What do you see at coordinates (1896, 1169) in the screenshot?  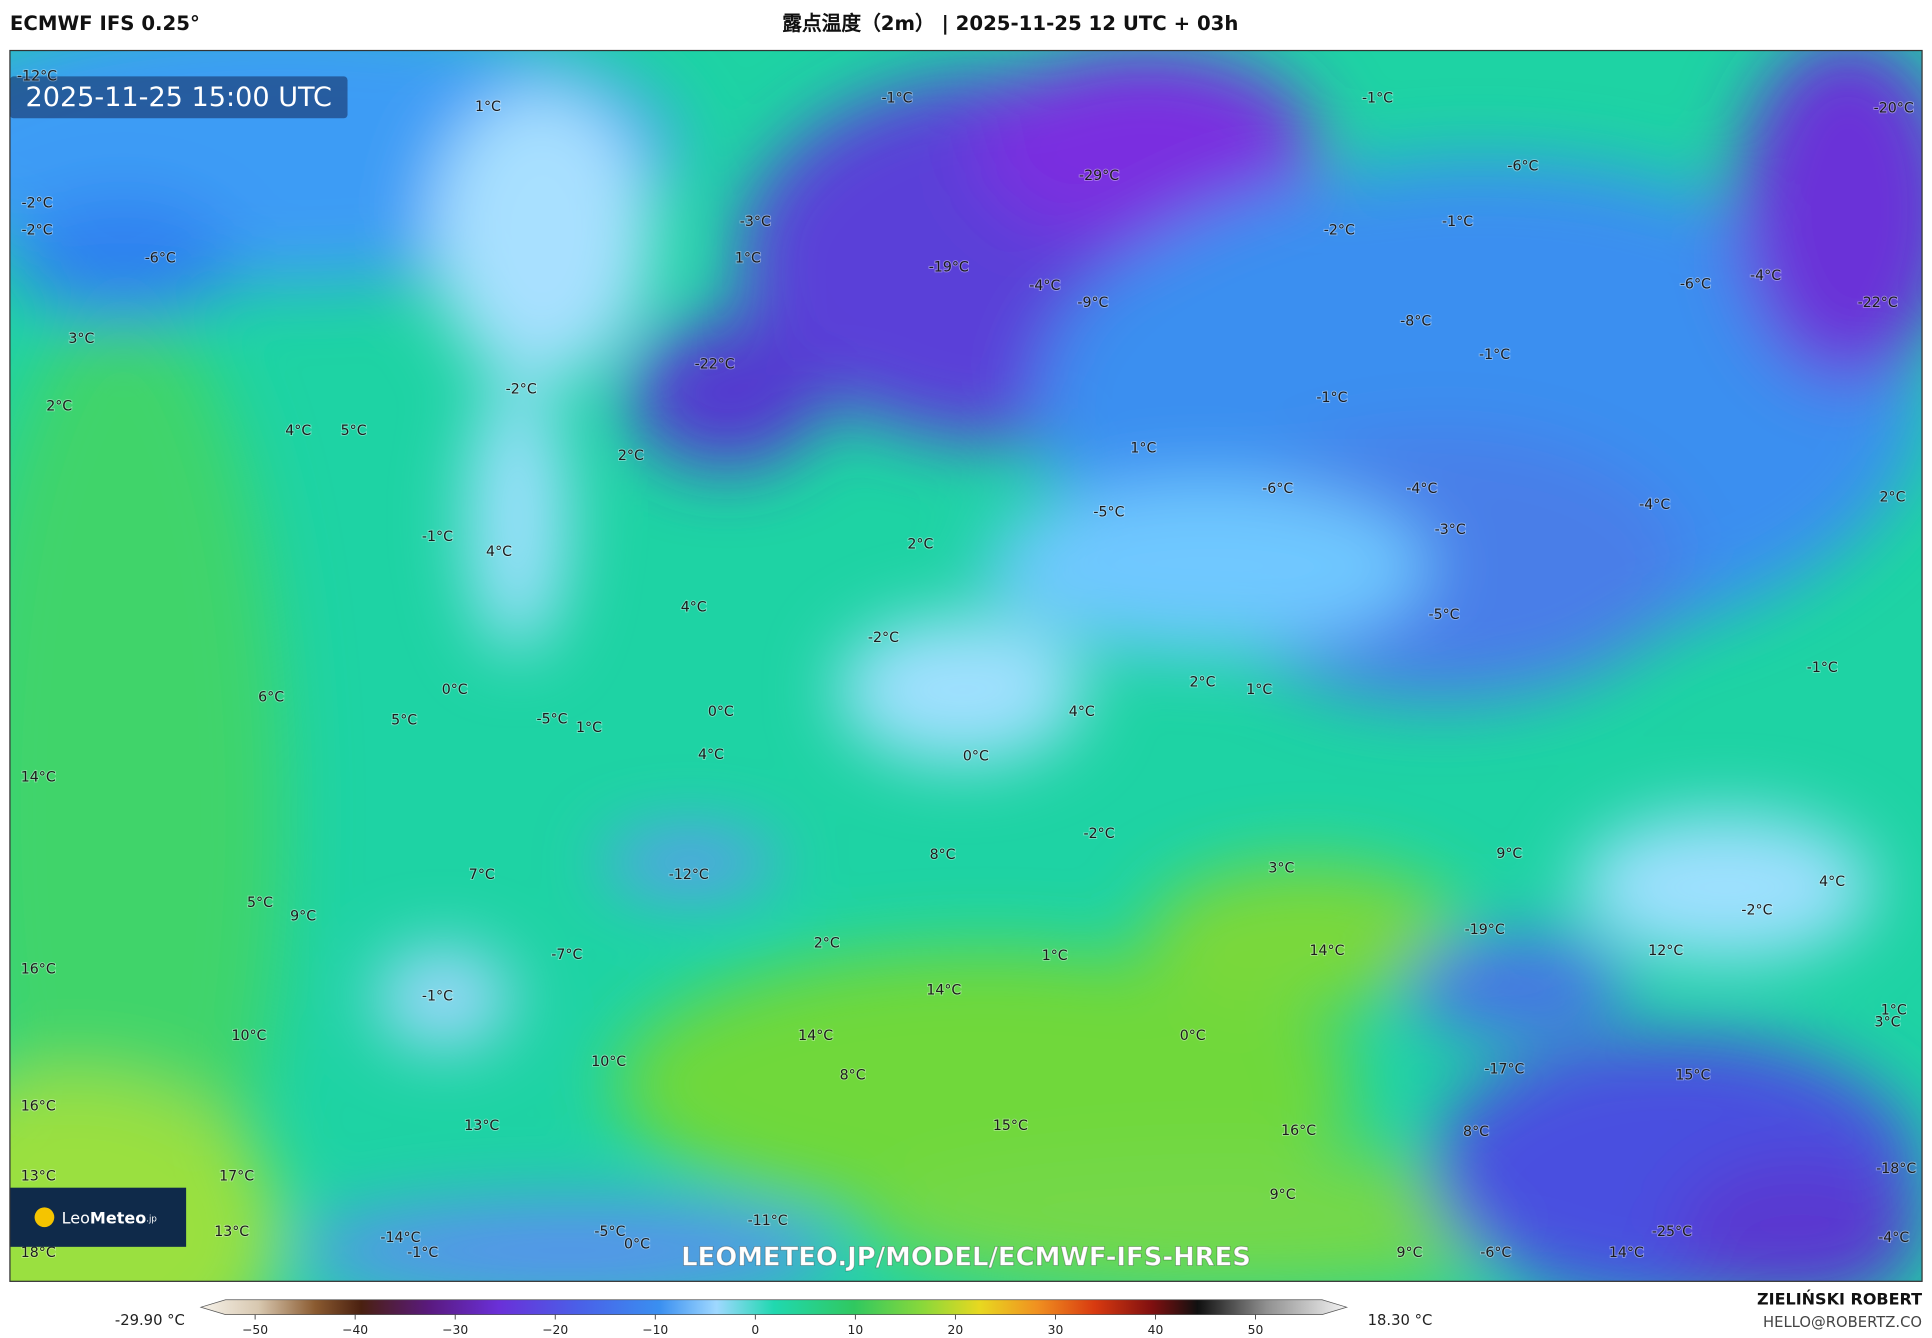 I see `temperature-label: -18°C` at bounding box center [1896, 1169].